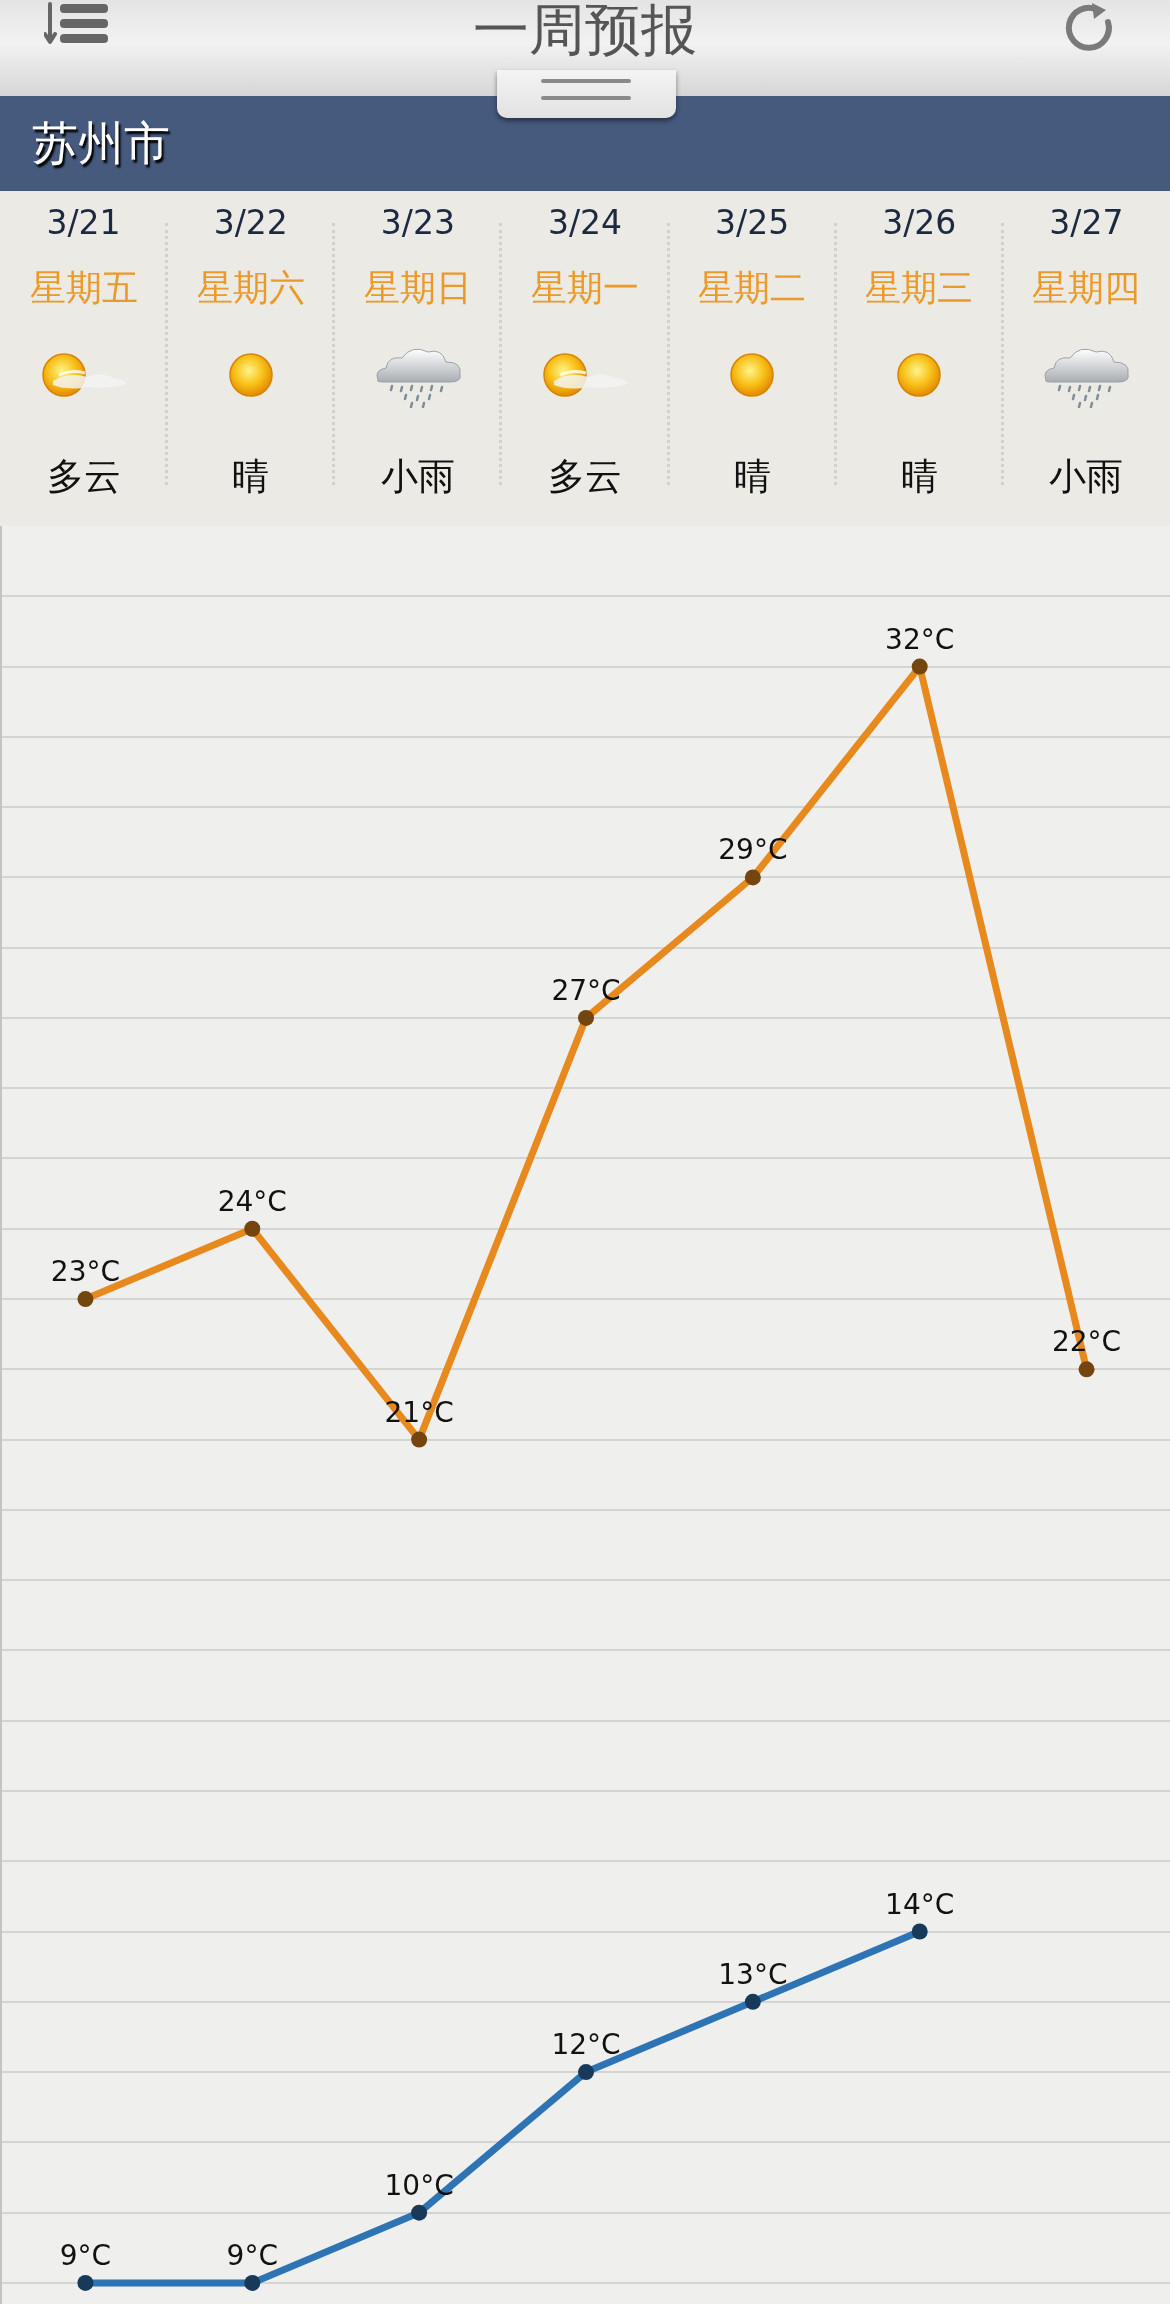  Describe the element at coordinates (101, 143) in the screenshot. I see `chart-subtitle: 苏州市` at that location.